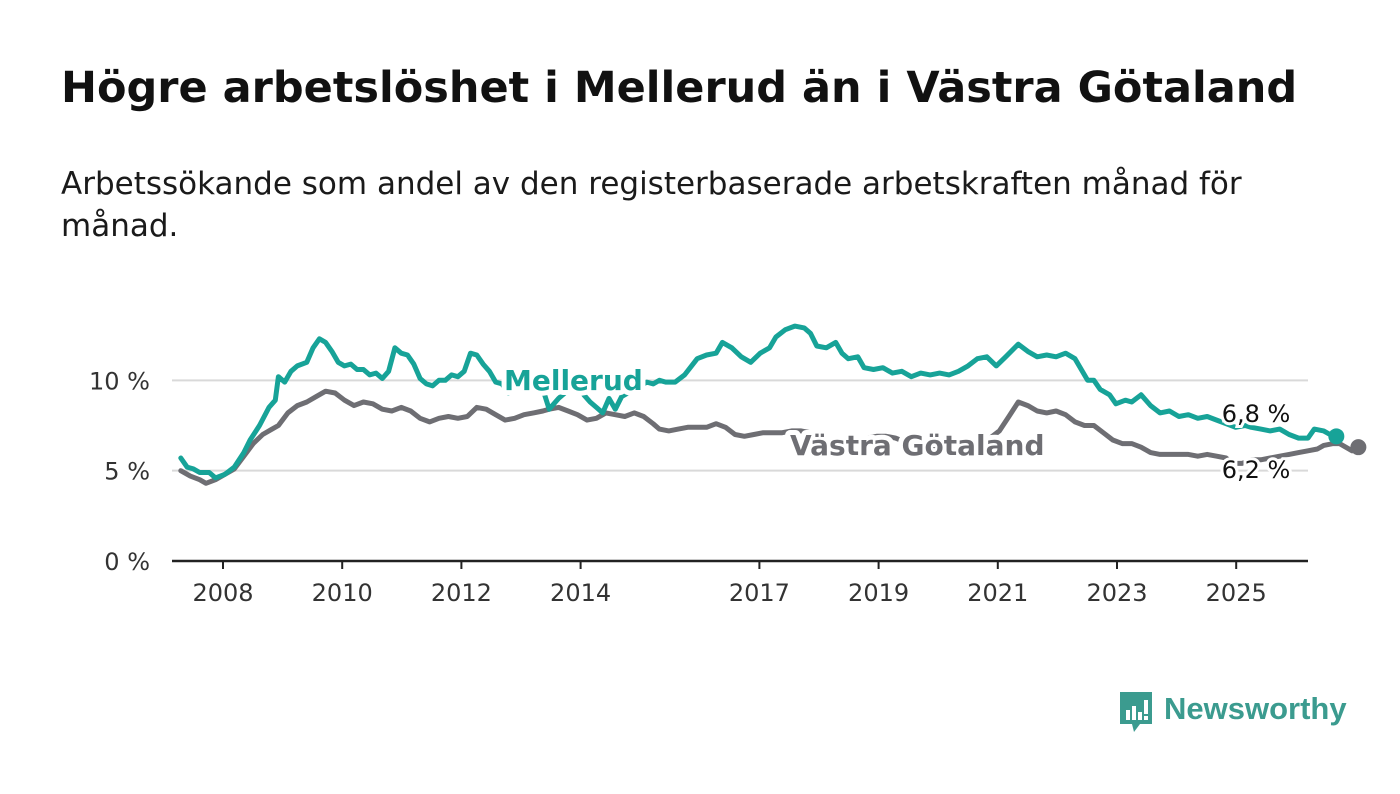 This screenshot has width=1400, height=794. I want to click on end-markers: 6,8 % 6,2 %, so click(1293, 442).